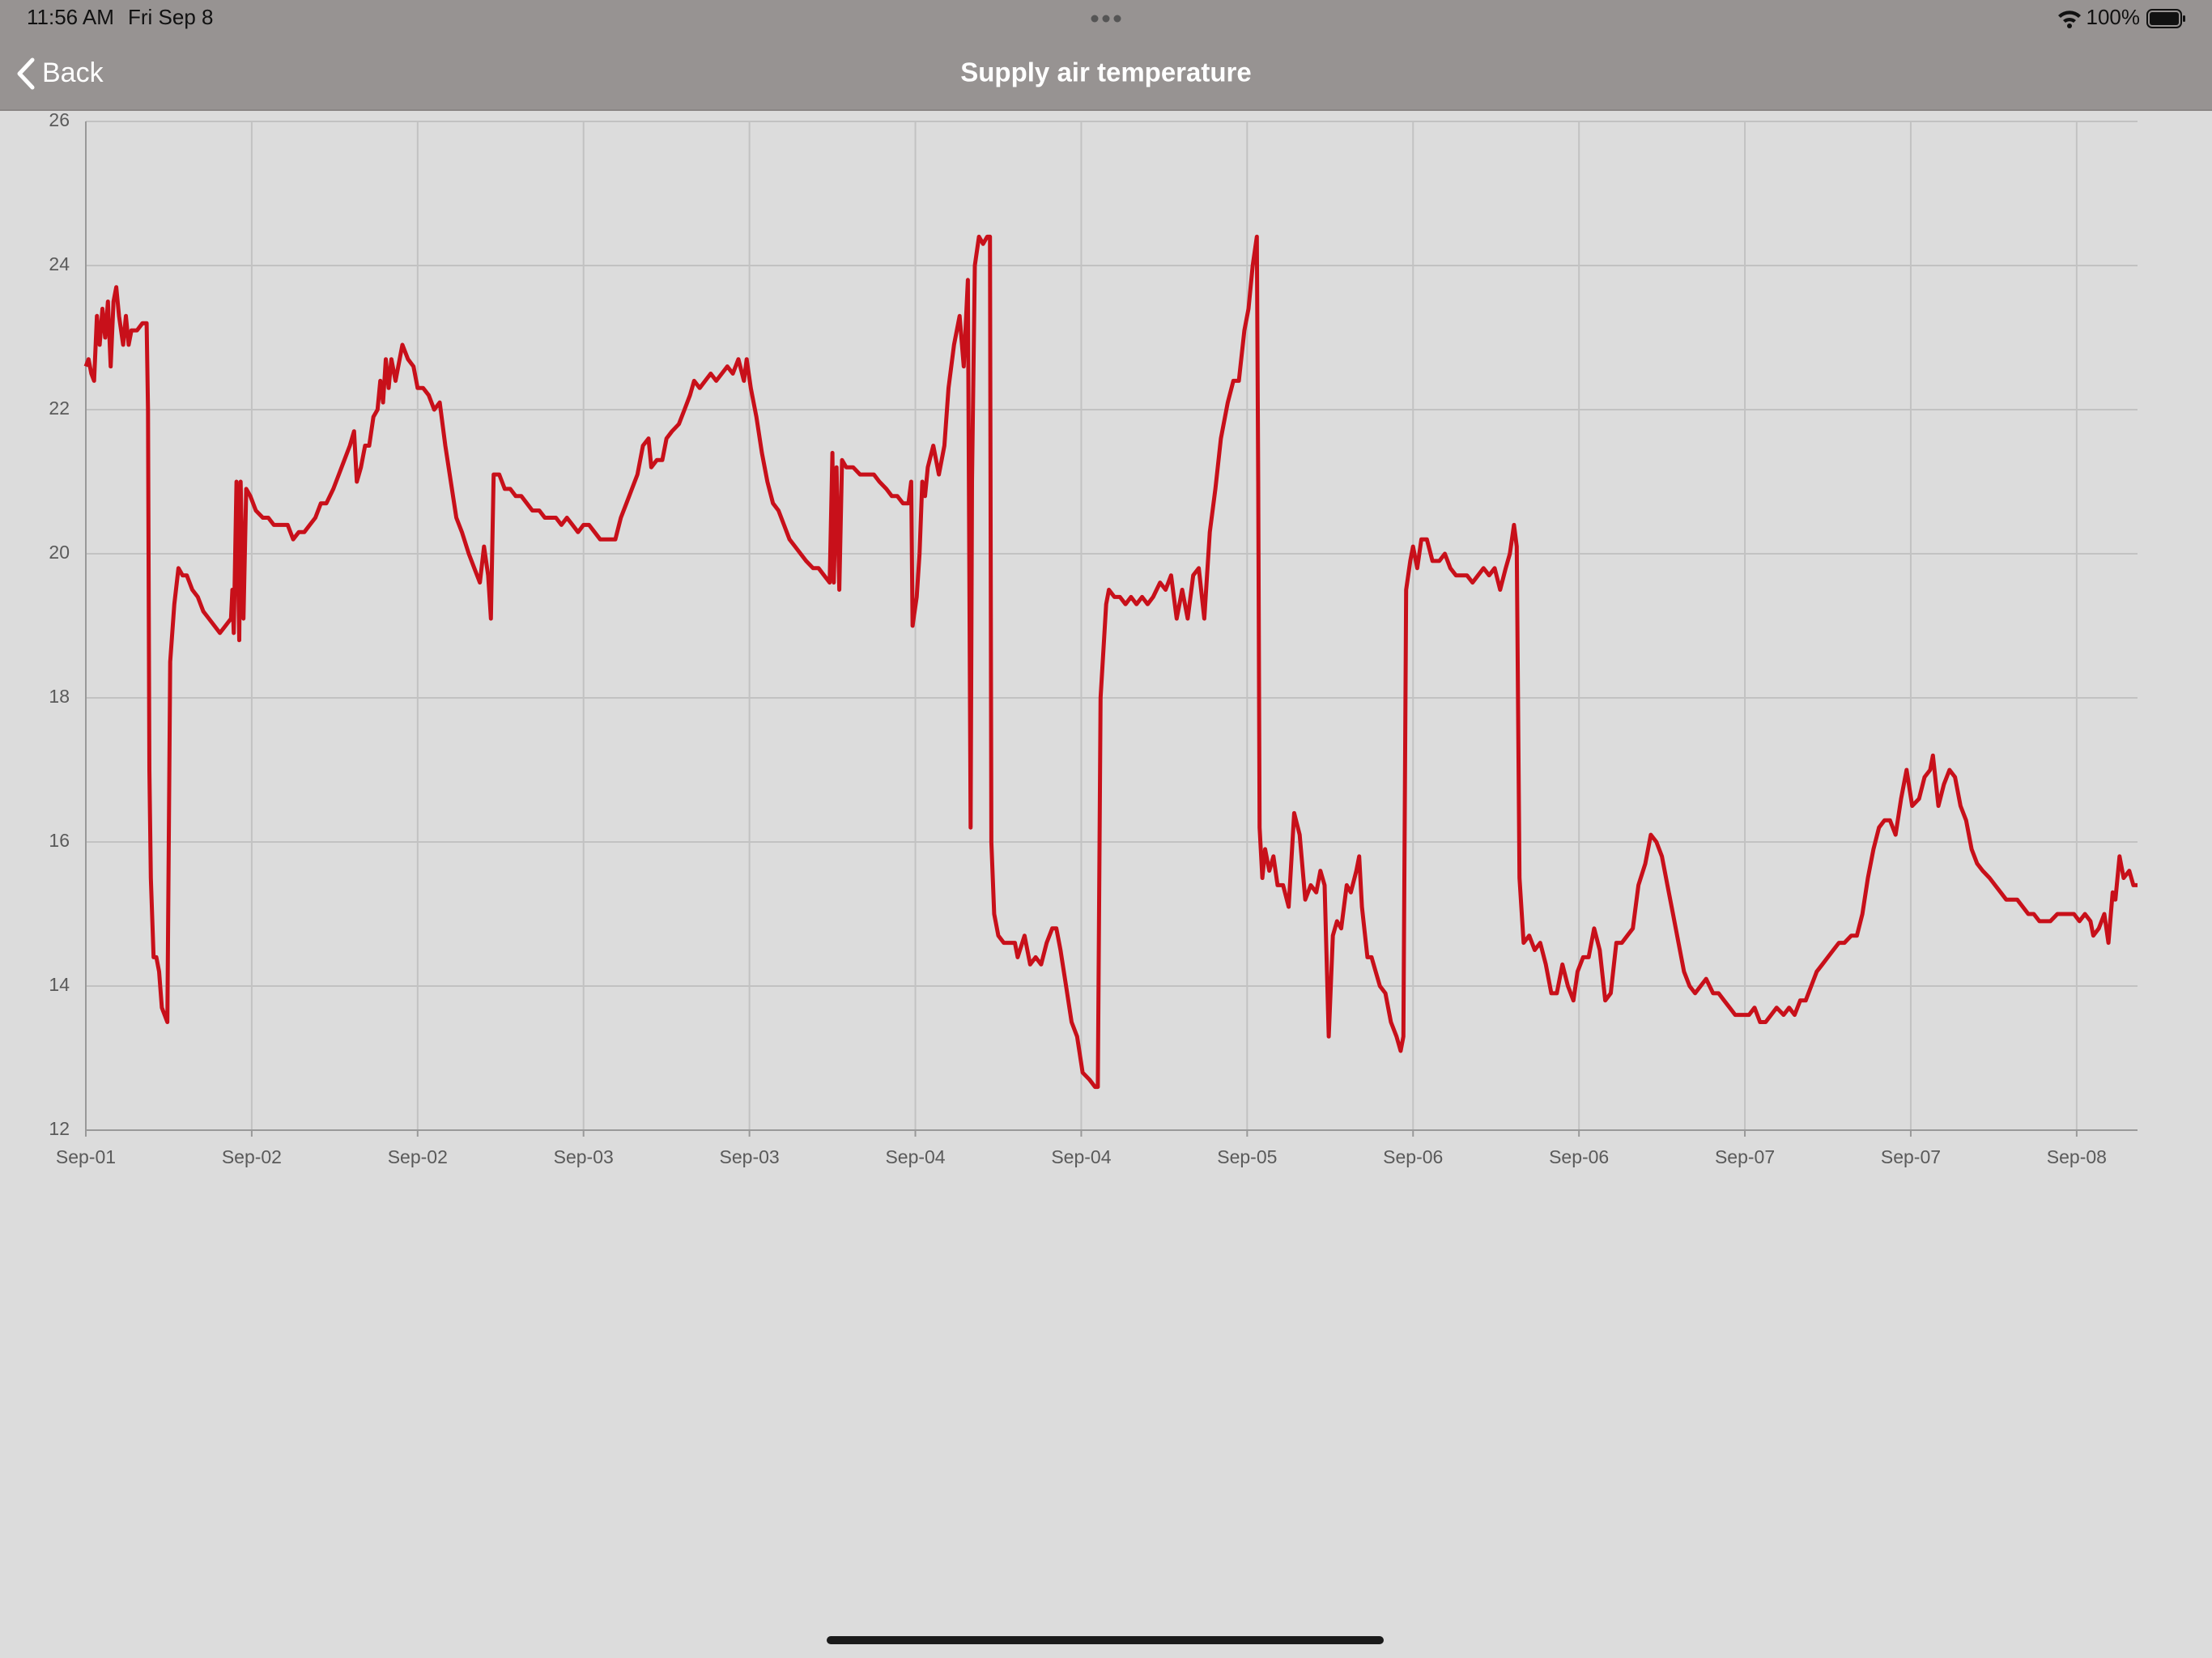 The image size is (2212, 1658). Describe the element at coordinates (26, 73) in the screenshot. I see `back-chevron` at that location.